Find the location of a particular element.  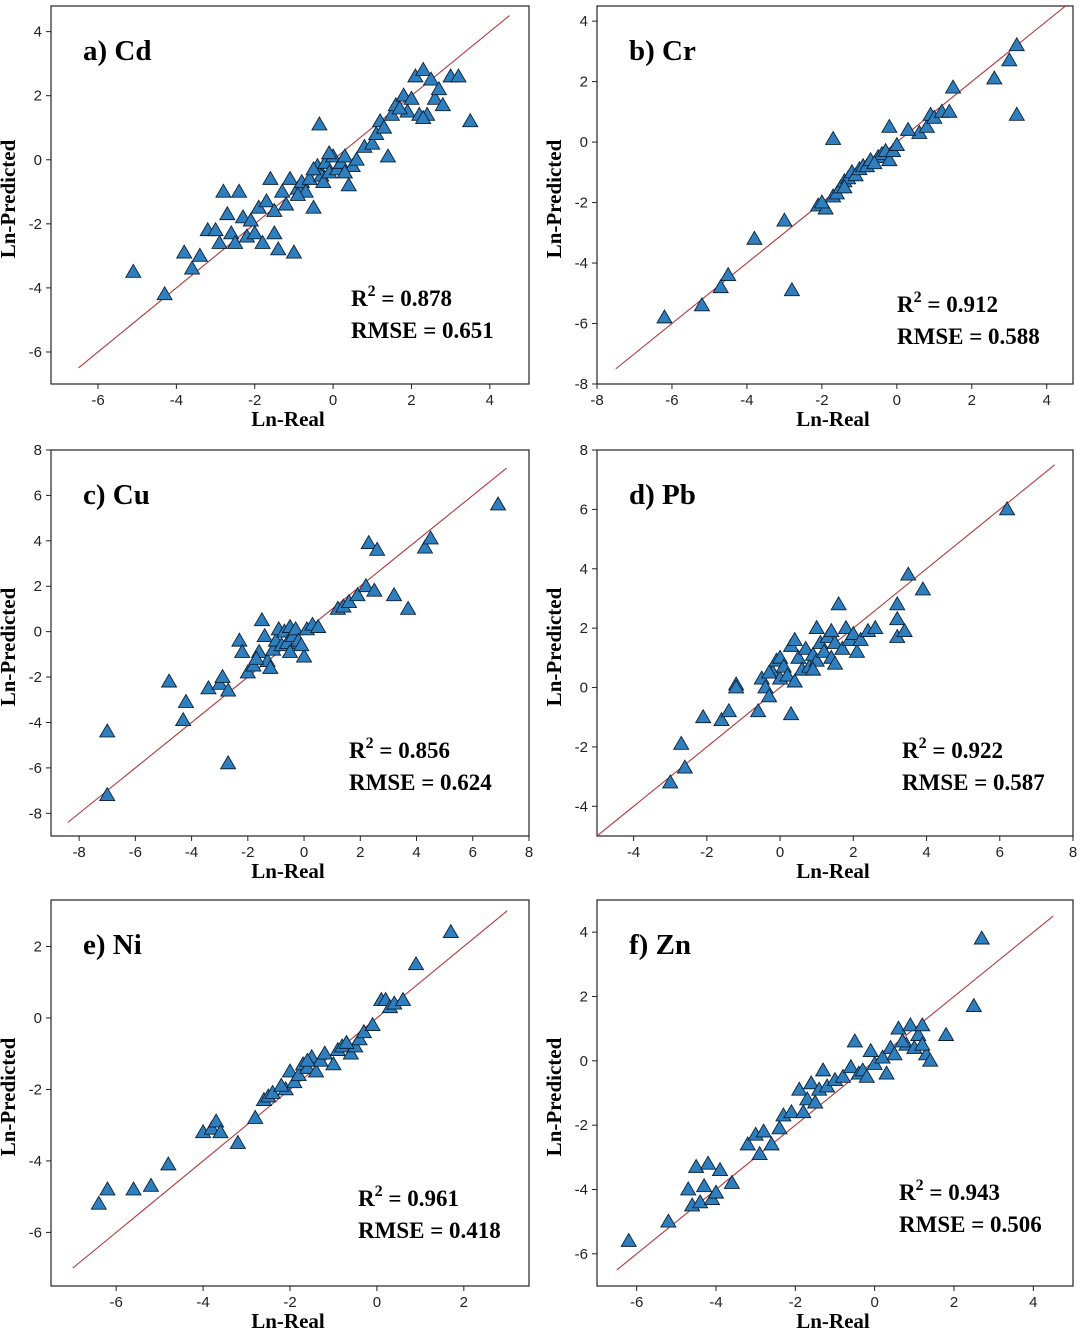

r2-label: R2 = 0.912 is located at coordinates (947, 303).